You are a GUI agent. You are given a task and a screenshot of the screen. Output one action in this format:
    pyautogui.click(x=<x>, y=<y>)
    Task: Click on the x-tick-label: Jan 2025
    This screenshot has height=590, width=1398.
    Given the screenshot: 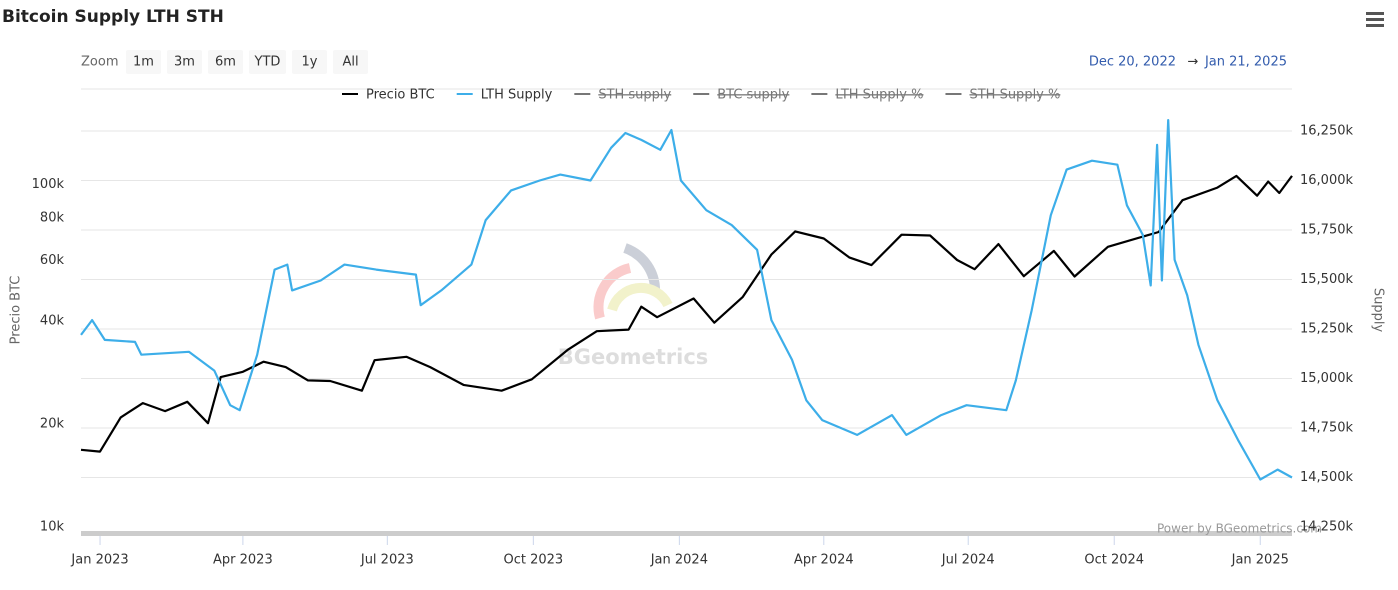 What is the action you would take?
    pyautogui.click(x=1260, y=560)
    